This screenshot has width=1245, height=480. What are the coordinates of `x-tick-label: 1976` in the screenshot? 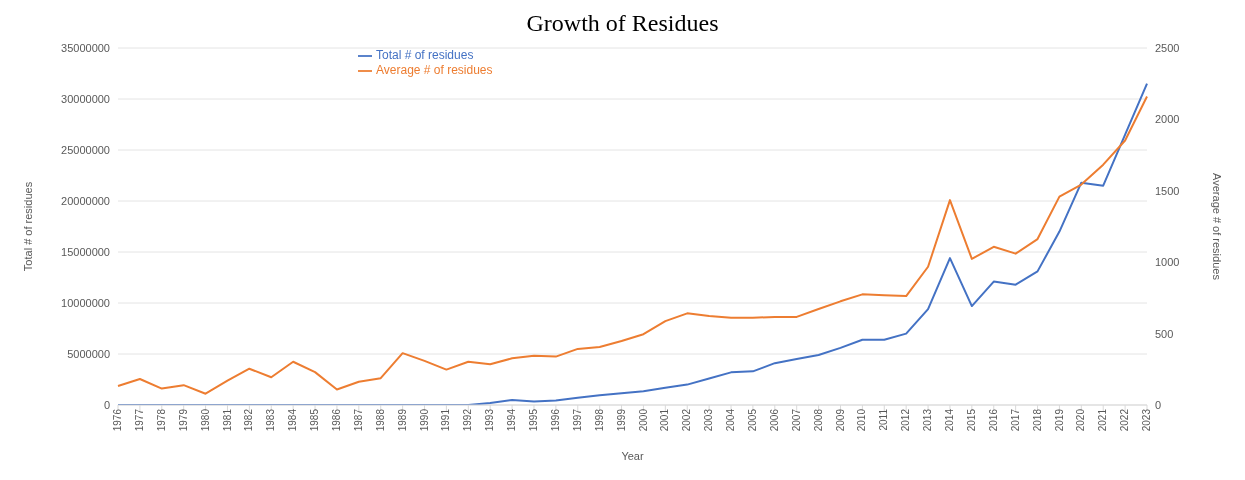 It's located at (118, 420).